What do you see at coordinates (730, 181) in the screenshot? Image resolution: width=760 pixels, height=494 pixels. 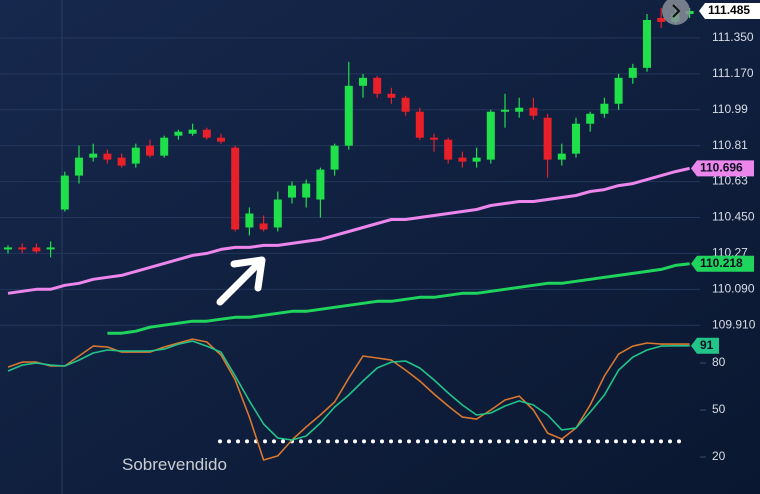 I see `y-tick-label: 110.63` at bounding box center [730, 181].